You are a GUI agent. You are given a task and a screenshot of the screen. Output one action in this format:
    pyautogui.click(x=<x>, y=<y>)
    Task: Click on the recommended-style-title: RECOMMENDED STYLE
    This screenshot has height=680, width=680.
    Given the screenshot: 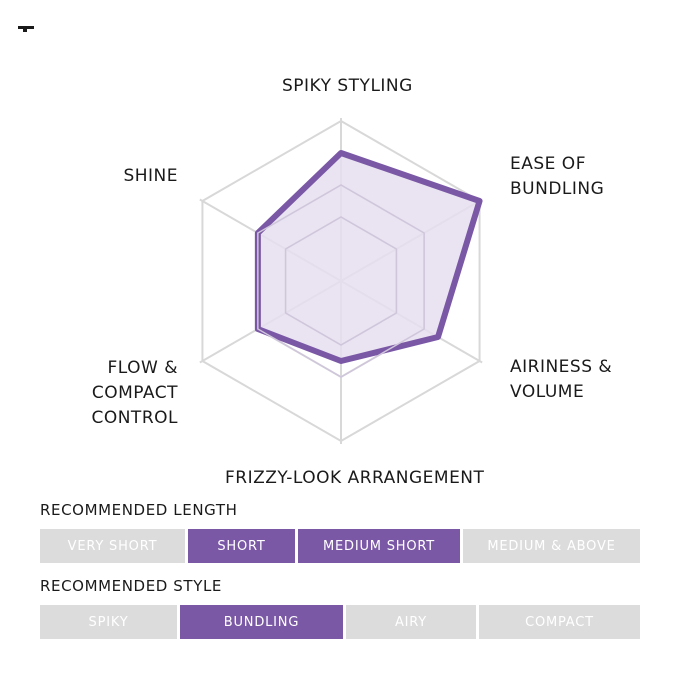 What is the action you would take?
    pyautogui.click(x=131, y=586)
    